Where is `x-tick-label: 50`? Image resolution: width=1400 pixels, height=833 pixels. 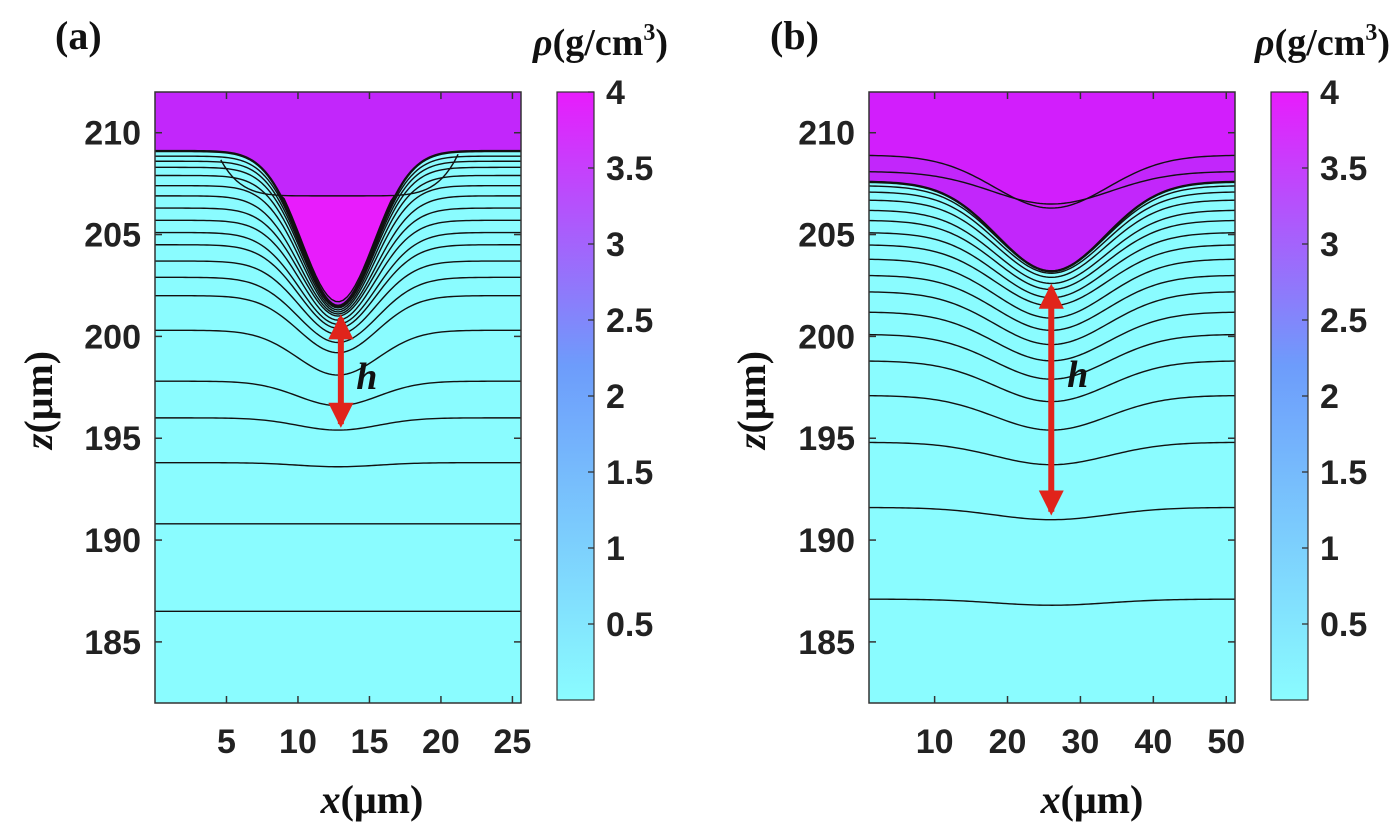
x-tick-label: 50 is located at coordinates (1226, 742).